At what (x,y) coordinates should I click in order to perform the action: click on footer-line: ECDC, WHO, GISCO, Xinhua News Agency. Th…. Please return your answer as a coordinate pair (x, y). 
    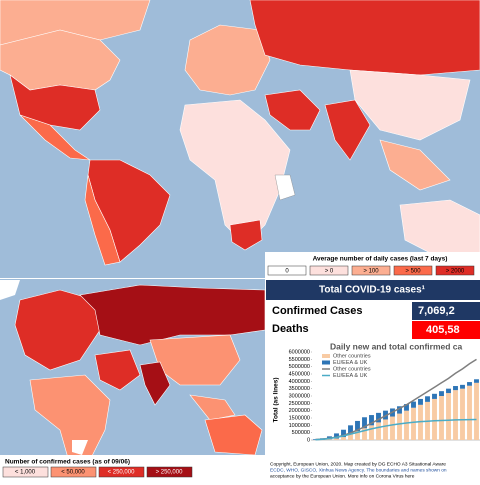
    Looking at the image, I should click on (358, 470).